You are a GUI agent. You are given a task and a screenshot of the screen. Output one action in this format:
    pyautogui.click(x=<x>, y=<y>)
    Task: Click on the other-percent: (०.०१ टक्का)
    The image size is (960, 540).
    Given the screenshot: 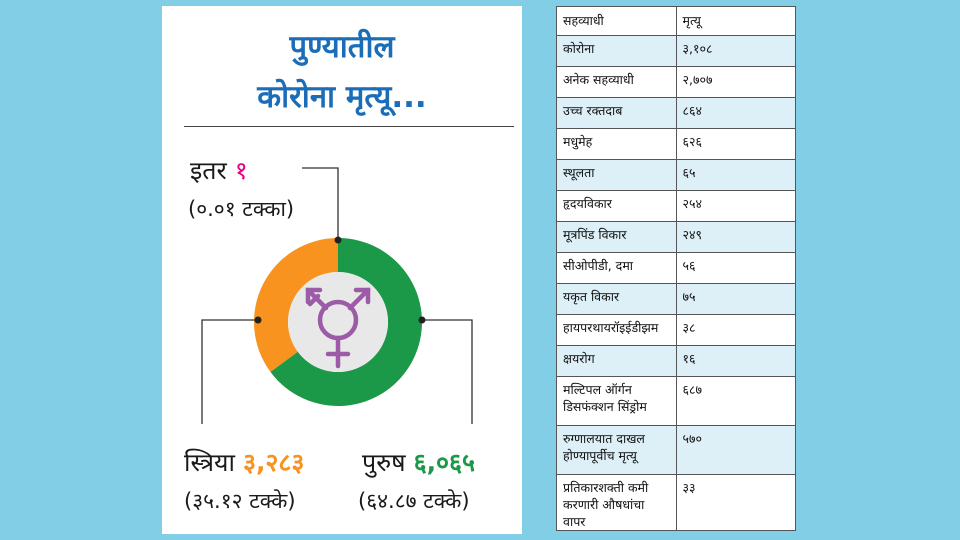 What is the action you would take?
    pyautogui.click(x=241, y=209)
    